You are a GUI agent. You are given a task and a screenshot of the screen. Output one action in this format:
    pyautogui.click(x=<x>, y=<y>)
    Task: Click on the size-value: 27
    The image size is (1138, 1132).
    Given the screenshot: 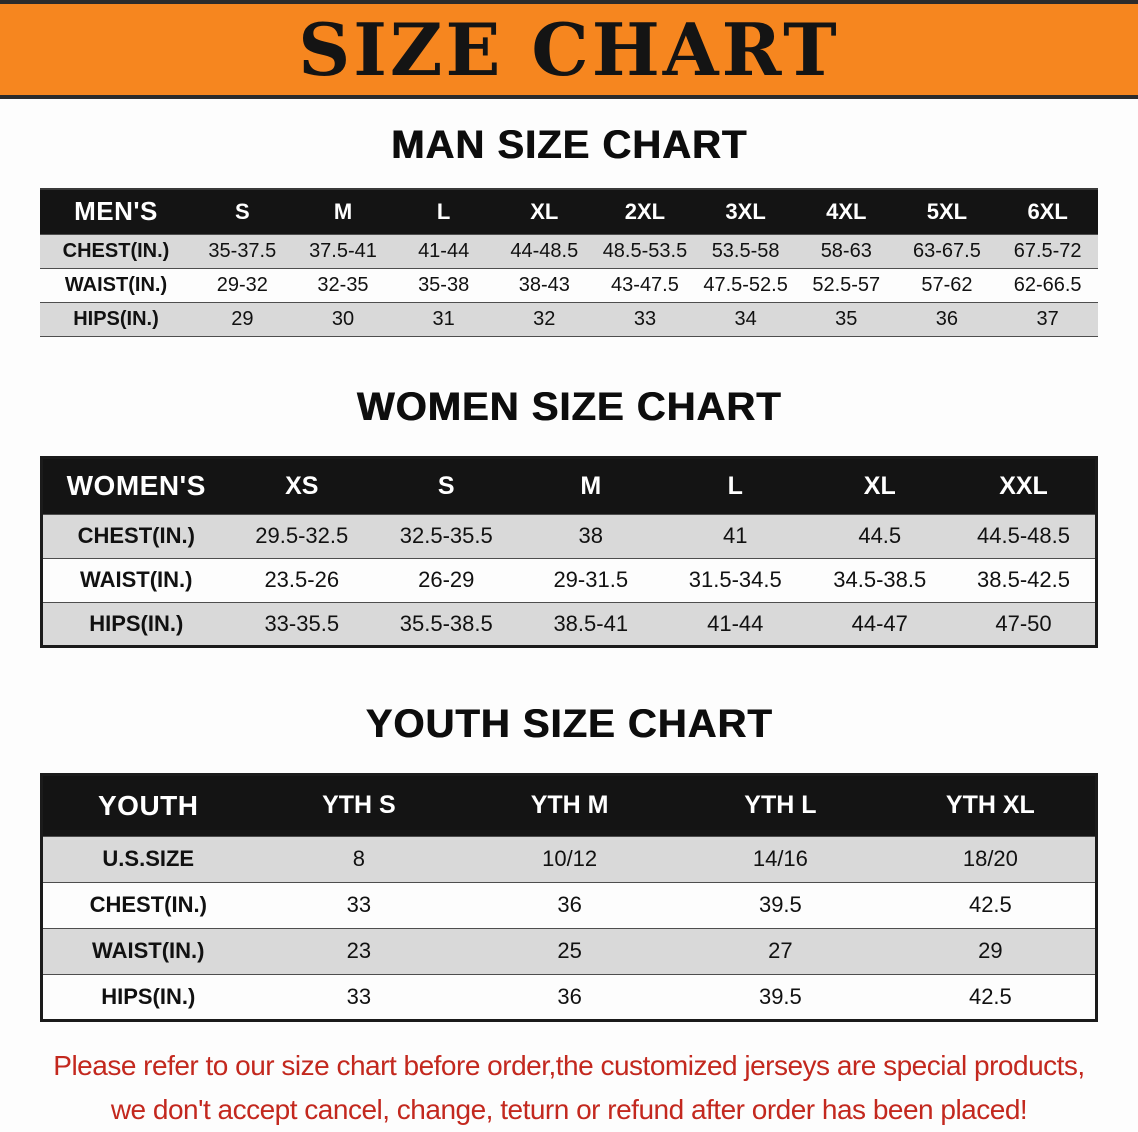 What is the action you would take?
    pyautogui.click(x=780, y=950)
    